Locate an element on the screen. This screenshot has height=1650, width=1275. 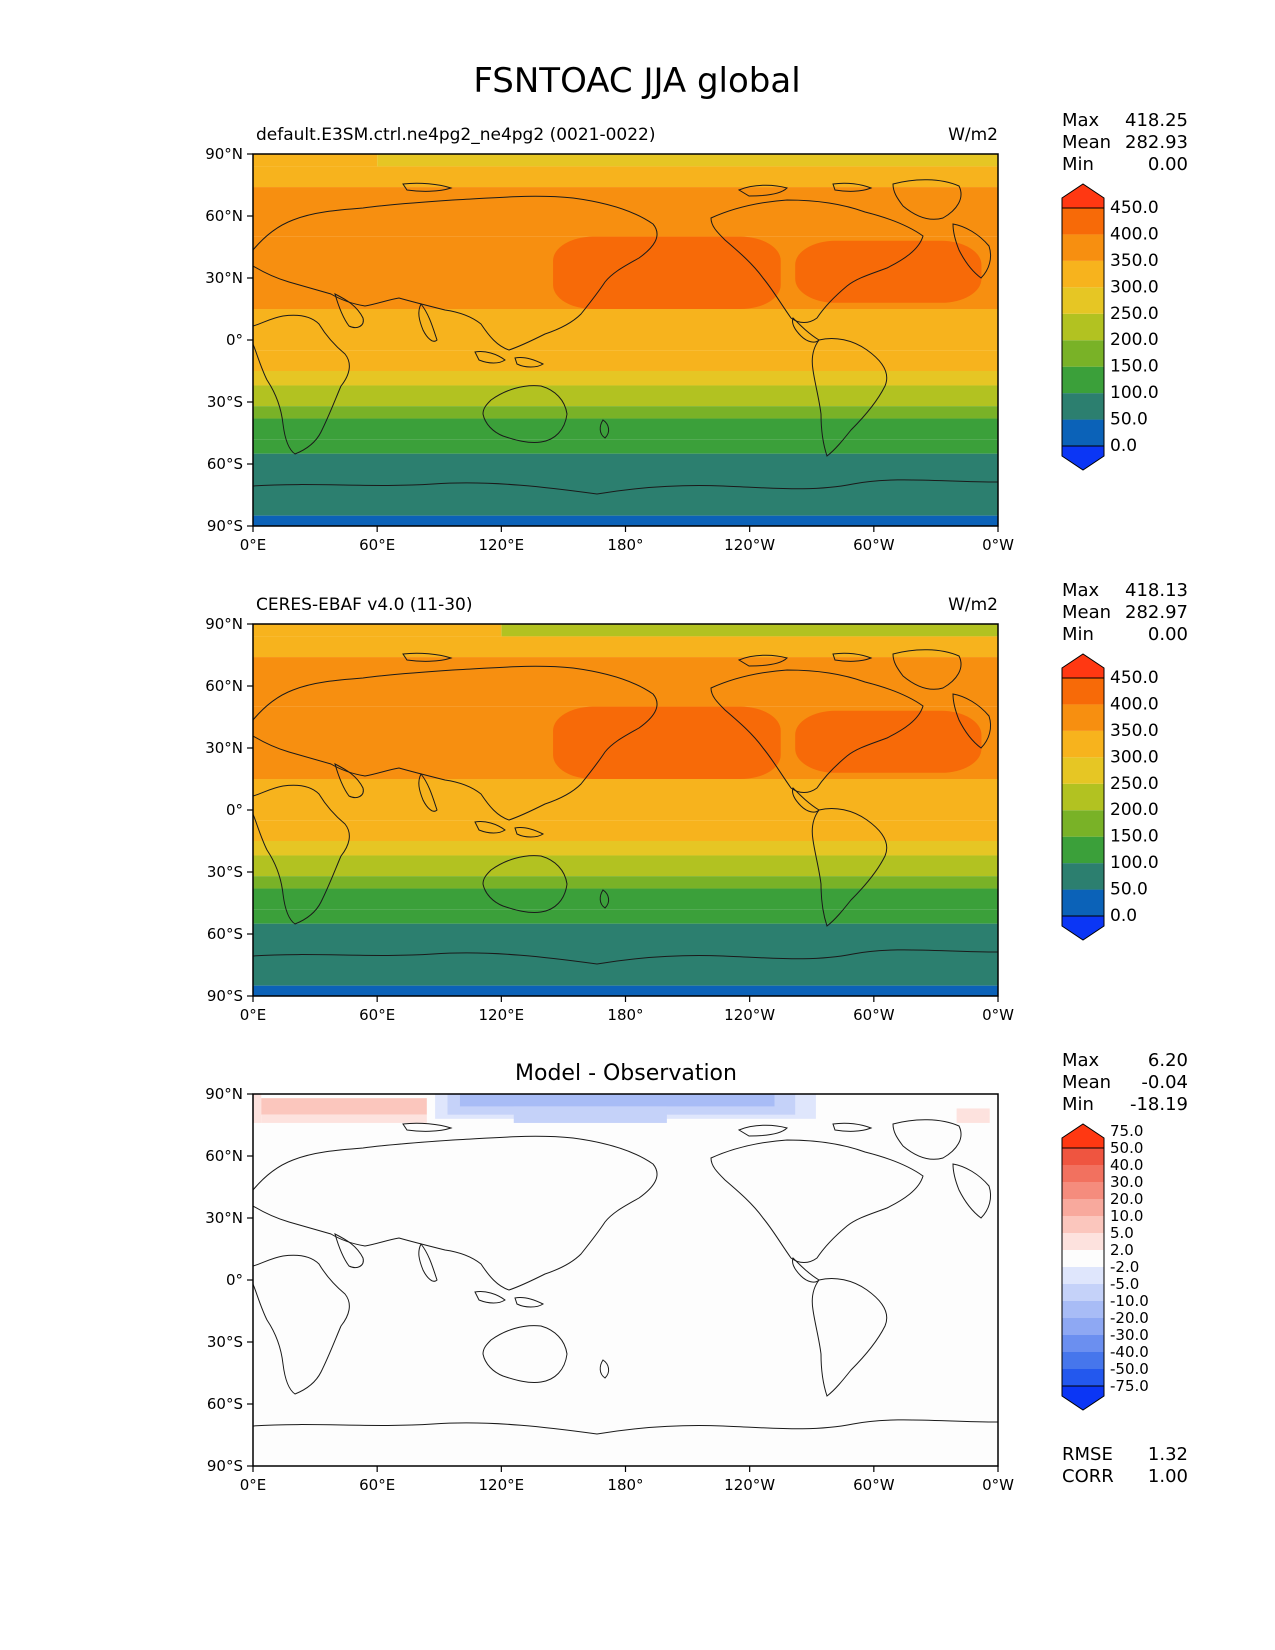
colorbar-tick-label: 250.0 is located at coordinates (1134, 314).